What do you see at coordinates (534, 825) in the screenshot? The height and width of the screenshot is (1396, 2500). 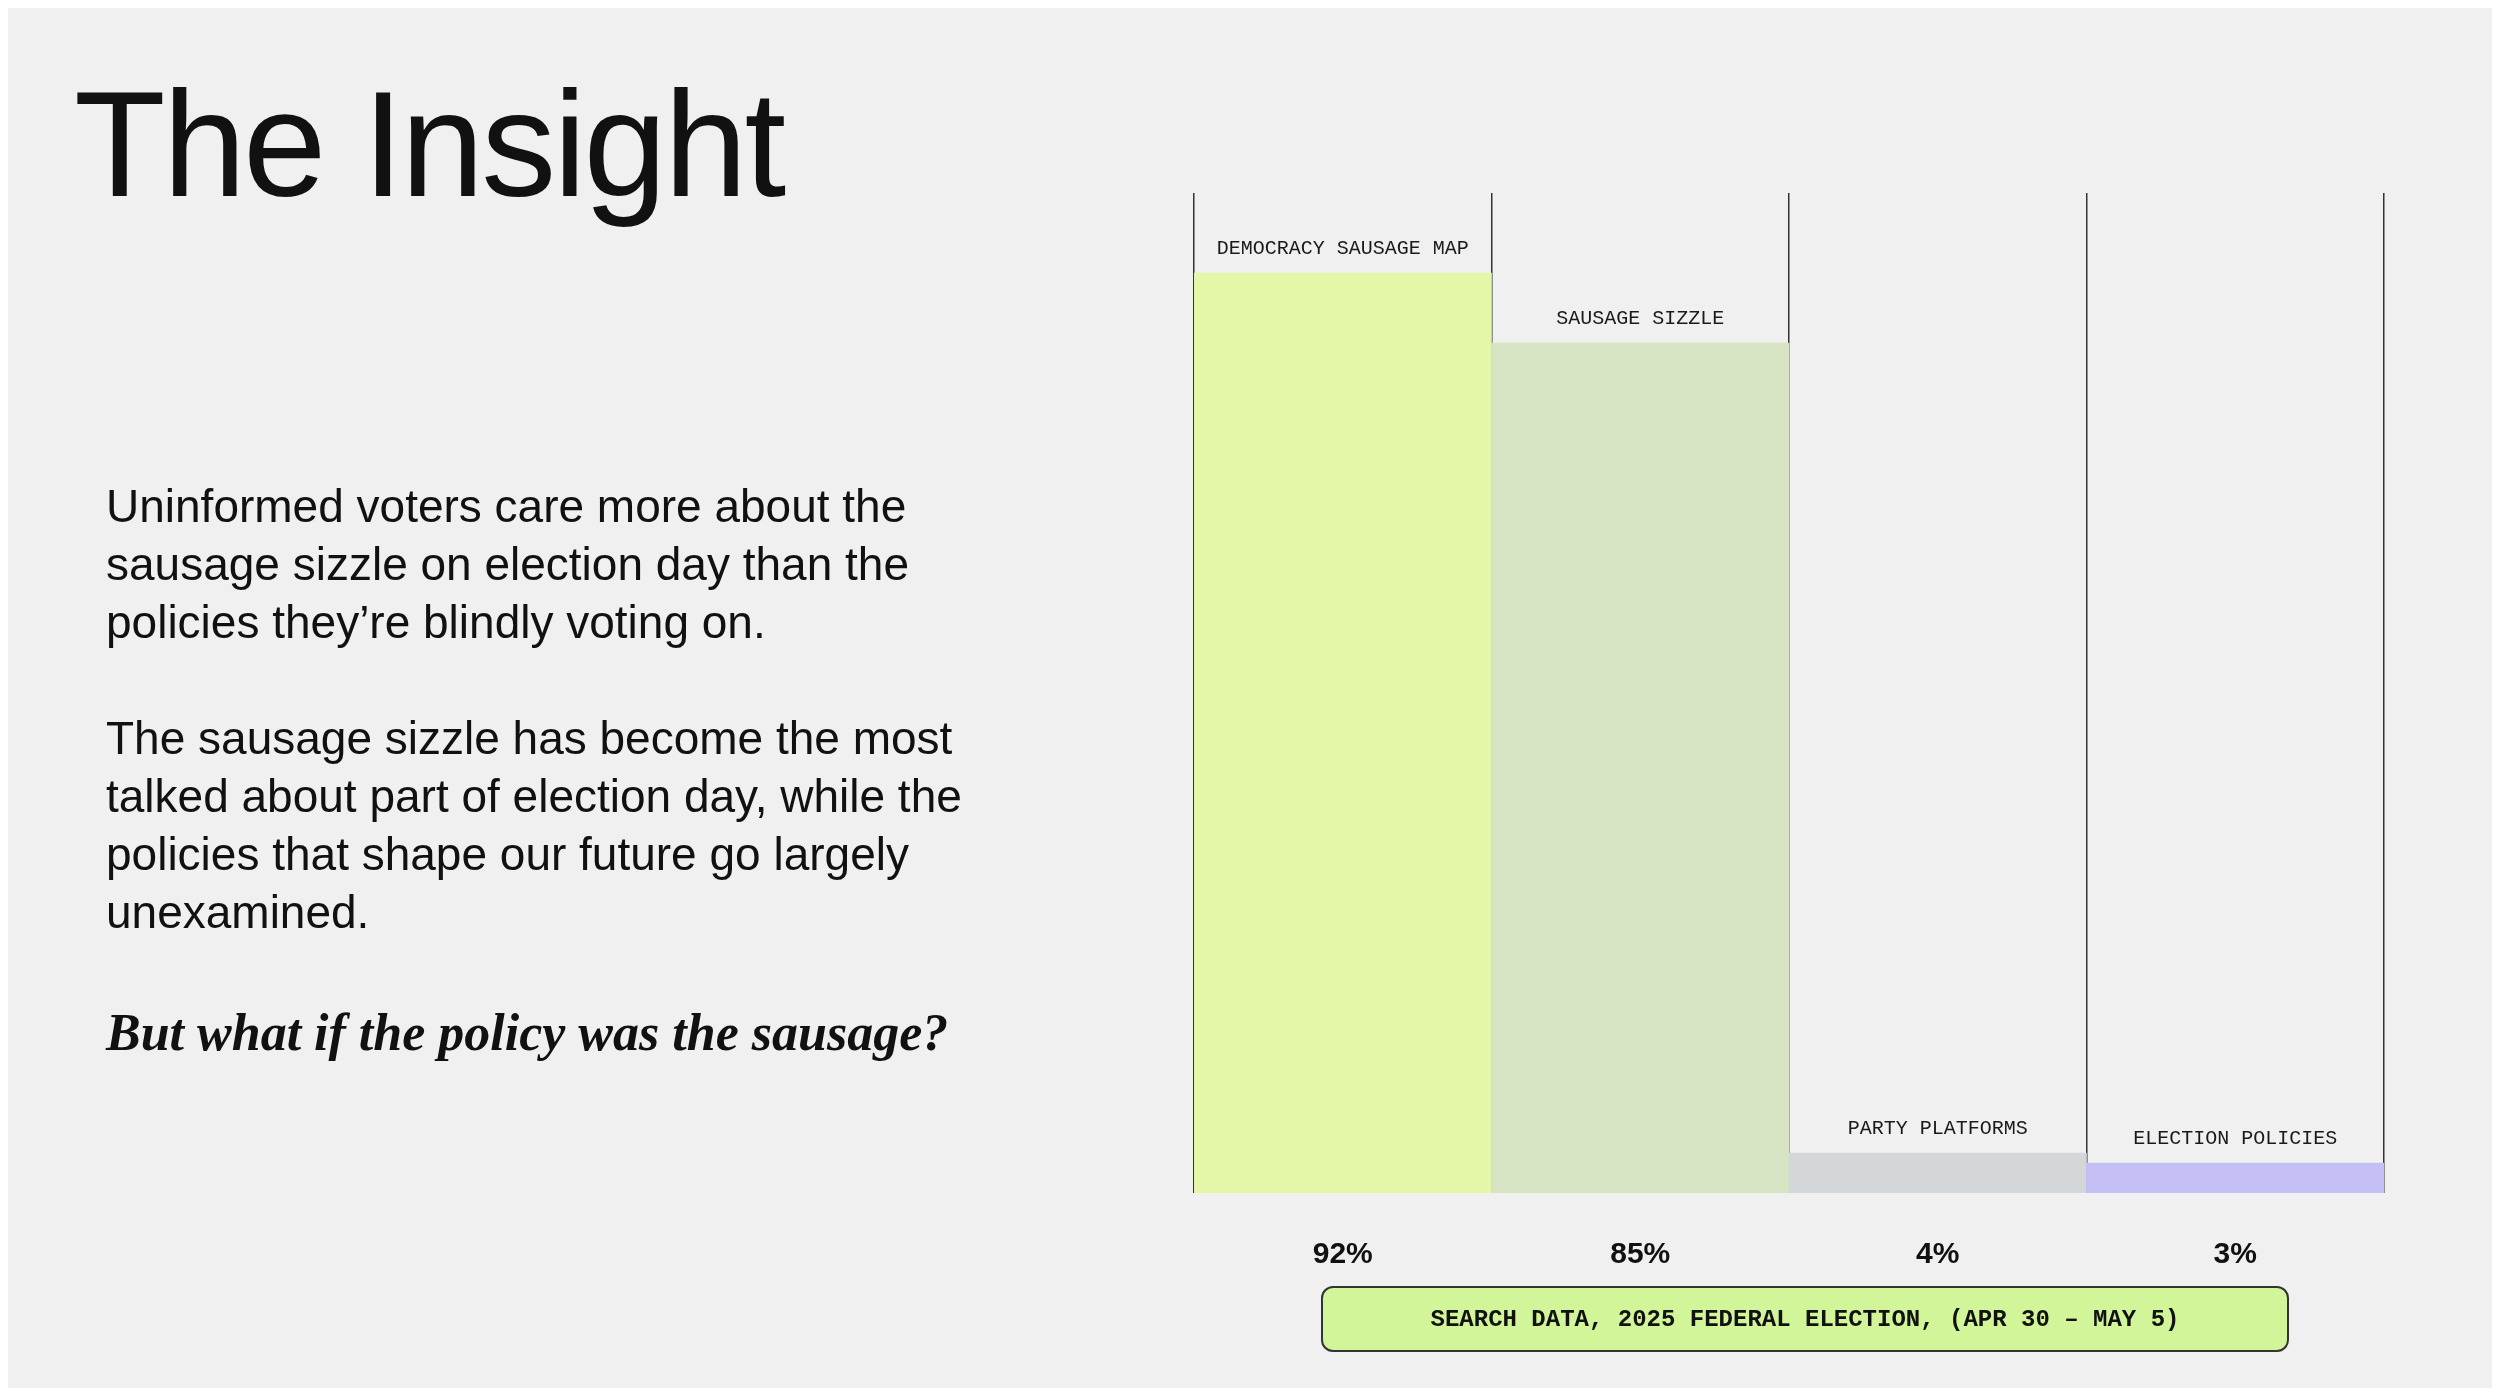 I see `text: The sausage sizzle has become the most talked about part of election day, while the policies that shape our future go largely unexamined.` at bounding box center [534, 825].